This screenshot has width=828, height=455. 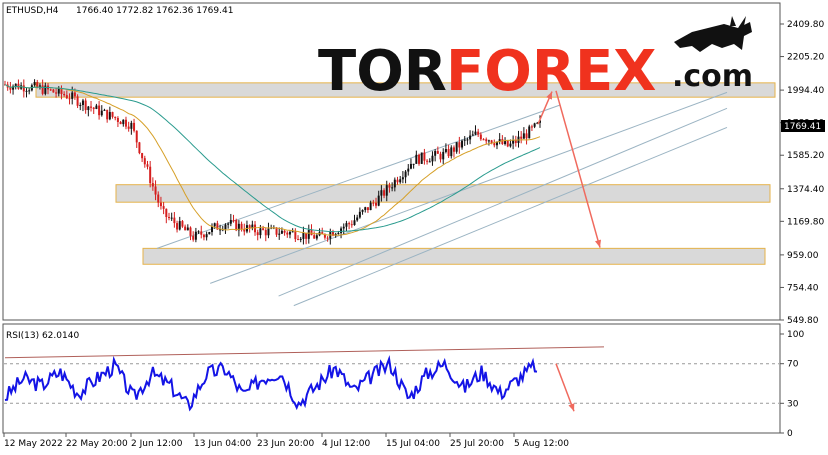 I want to click on time-tick-label: 15 Jul 04:00, so click(x=413, y=444).